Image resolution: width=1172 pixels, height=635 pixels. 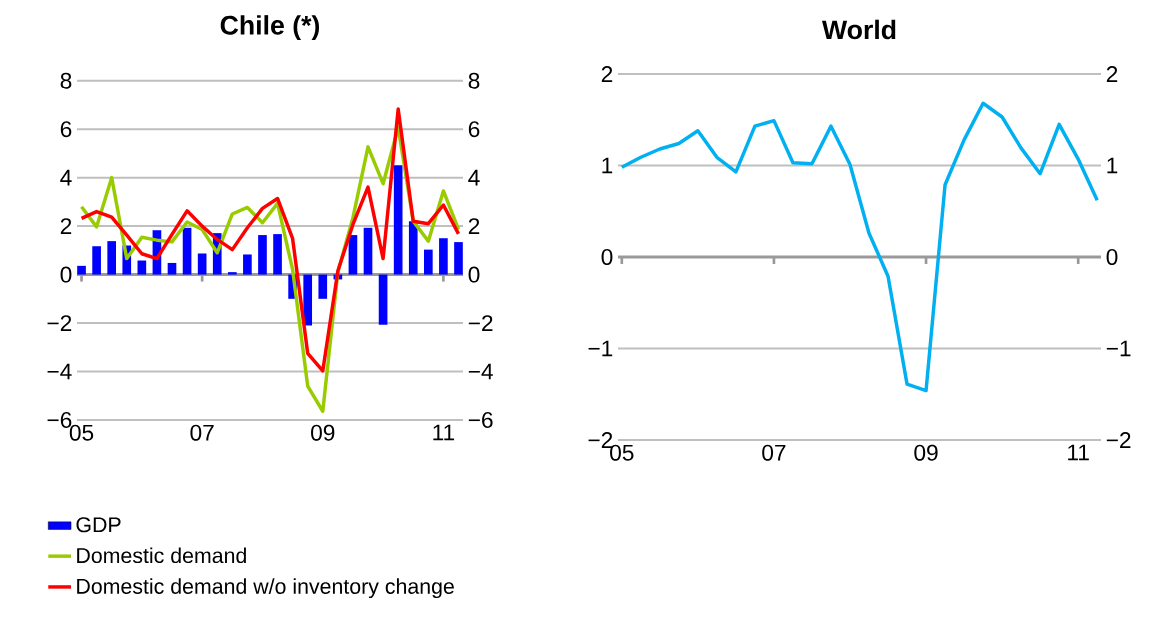 I want to click on chart-title: Chile (*), so click(x=270, y=27).